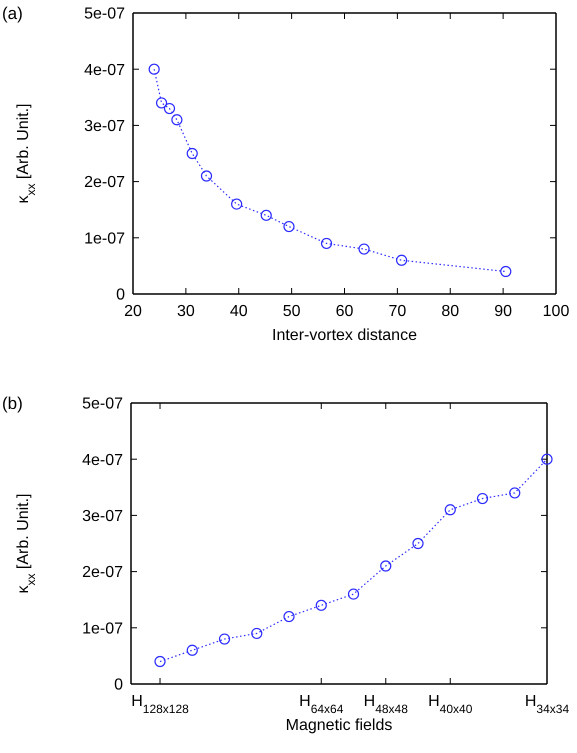 This screenshot has width=577, height=753. I want to click on chart-title: (b), so click(12, 403).